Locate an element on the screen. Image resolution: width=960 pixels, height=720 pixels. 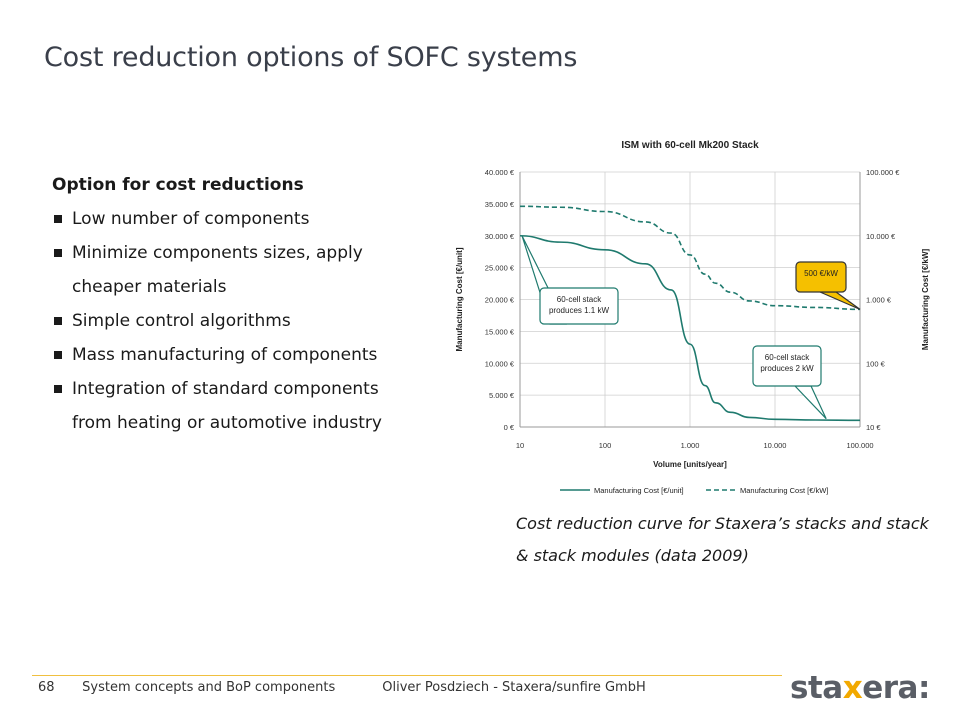
y-tick-label-right: 10 € is located at coordinates (873, 427).